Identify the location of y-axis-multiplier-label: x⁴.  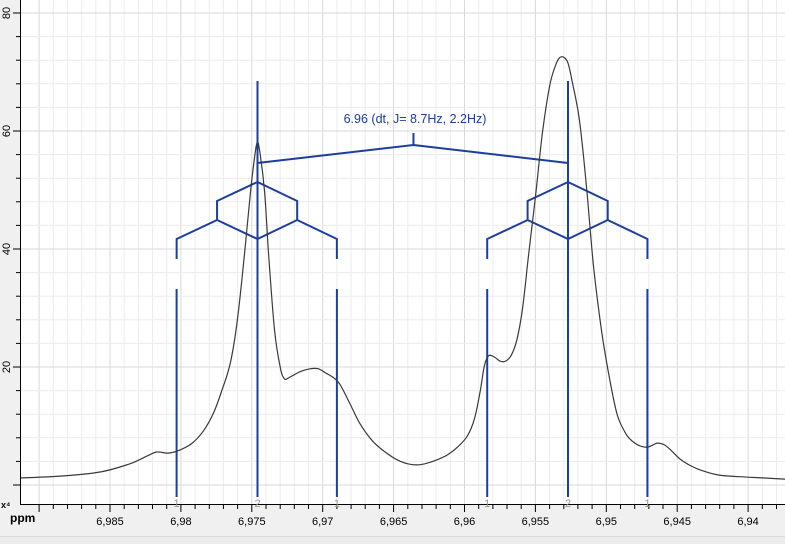
(6, 505).